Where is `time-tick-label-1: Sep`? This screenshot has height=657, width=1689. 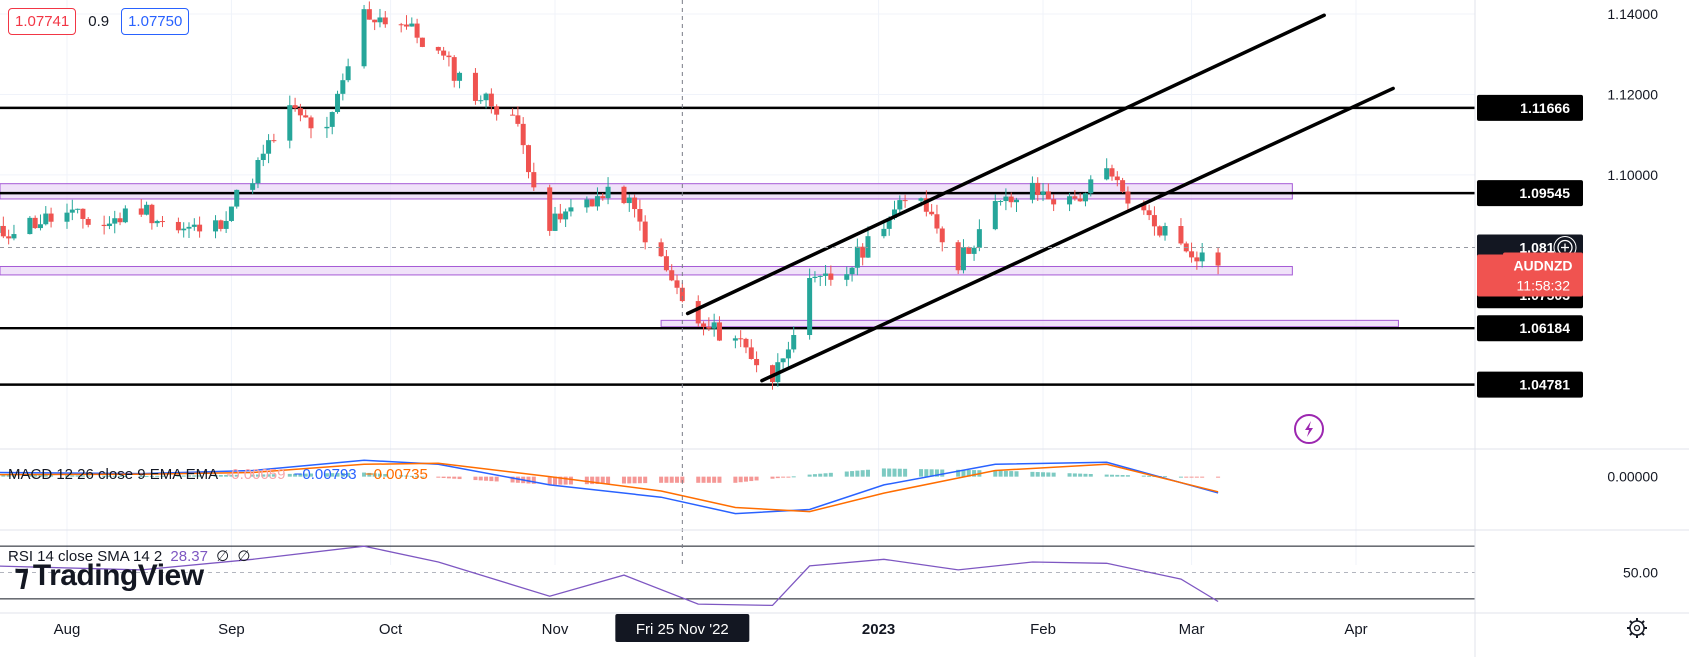
time-tick-label-1: Sep is located at coordinates (231, 629).